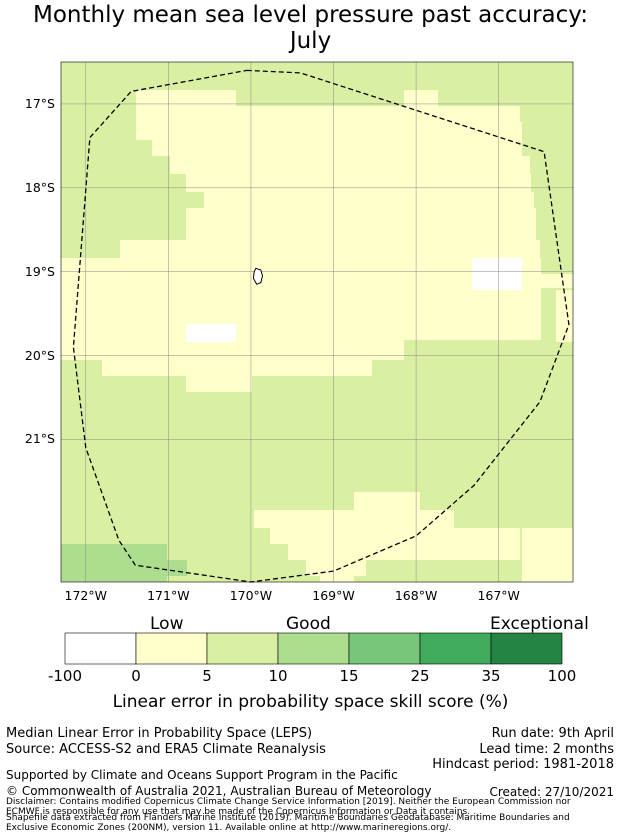  Describe the element at coordinates (85, 595) in the screenshot. I see `lon-tick-label: 172°W` at that location.